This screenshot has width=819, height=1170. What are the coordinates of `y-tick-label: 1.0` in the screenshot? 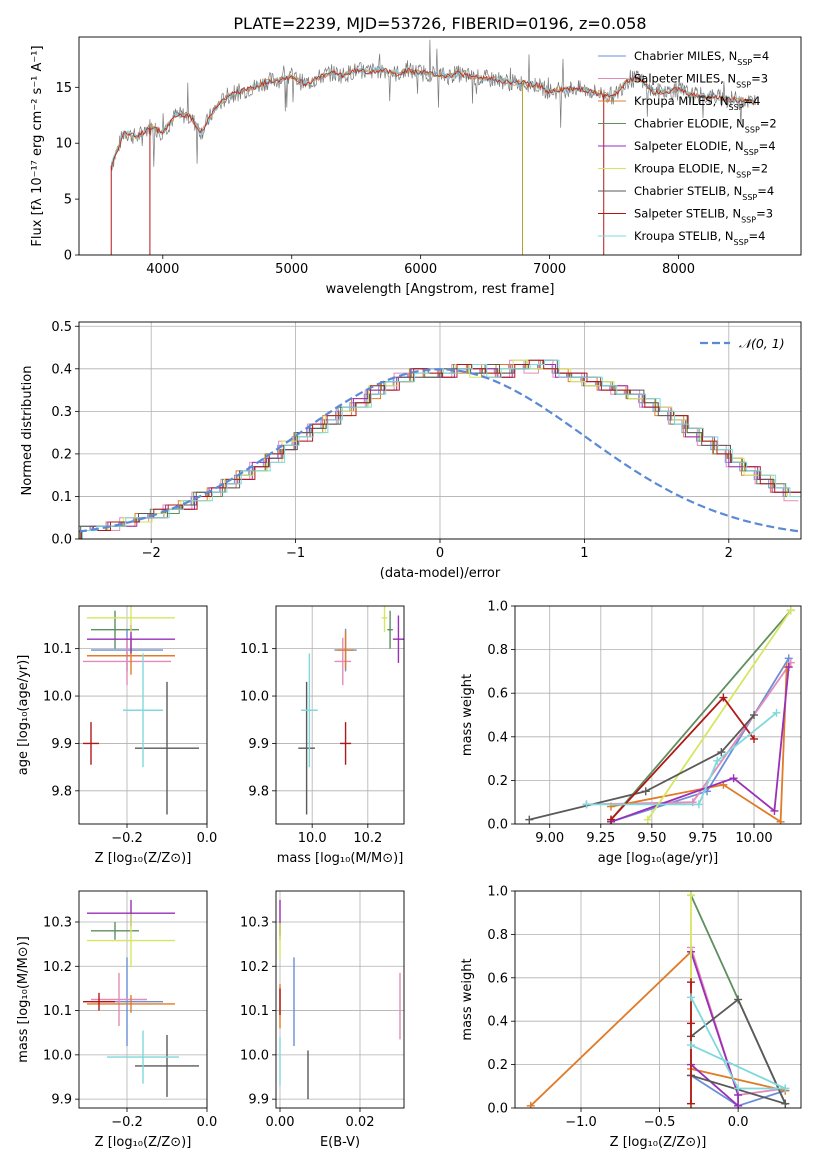 It's located at (497, 607).